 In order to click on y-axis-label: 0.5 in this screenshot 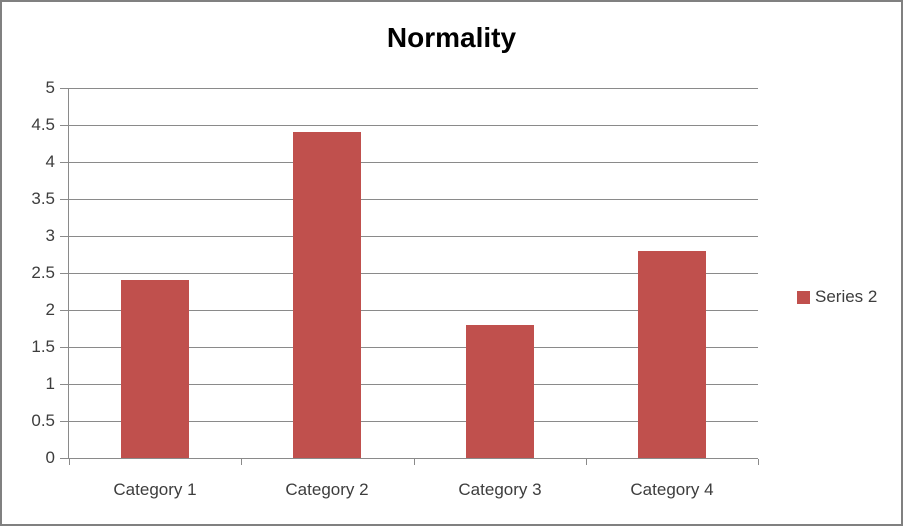, I will do `click(43, 420)`.